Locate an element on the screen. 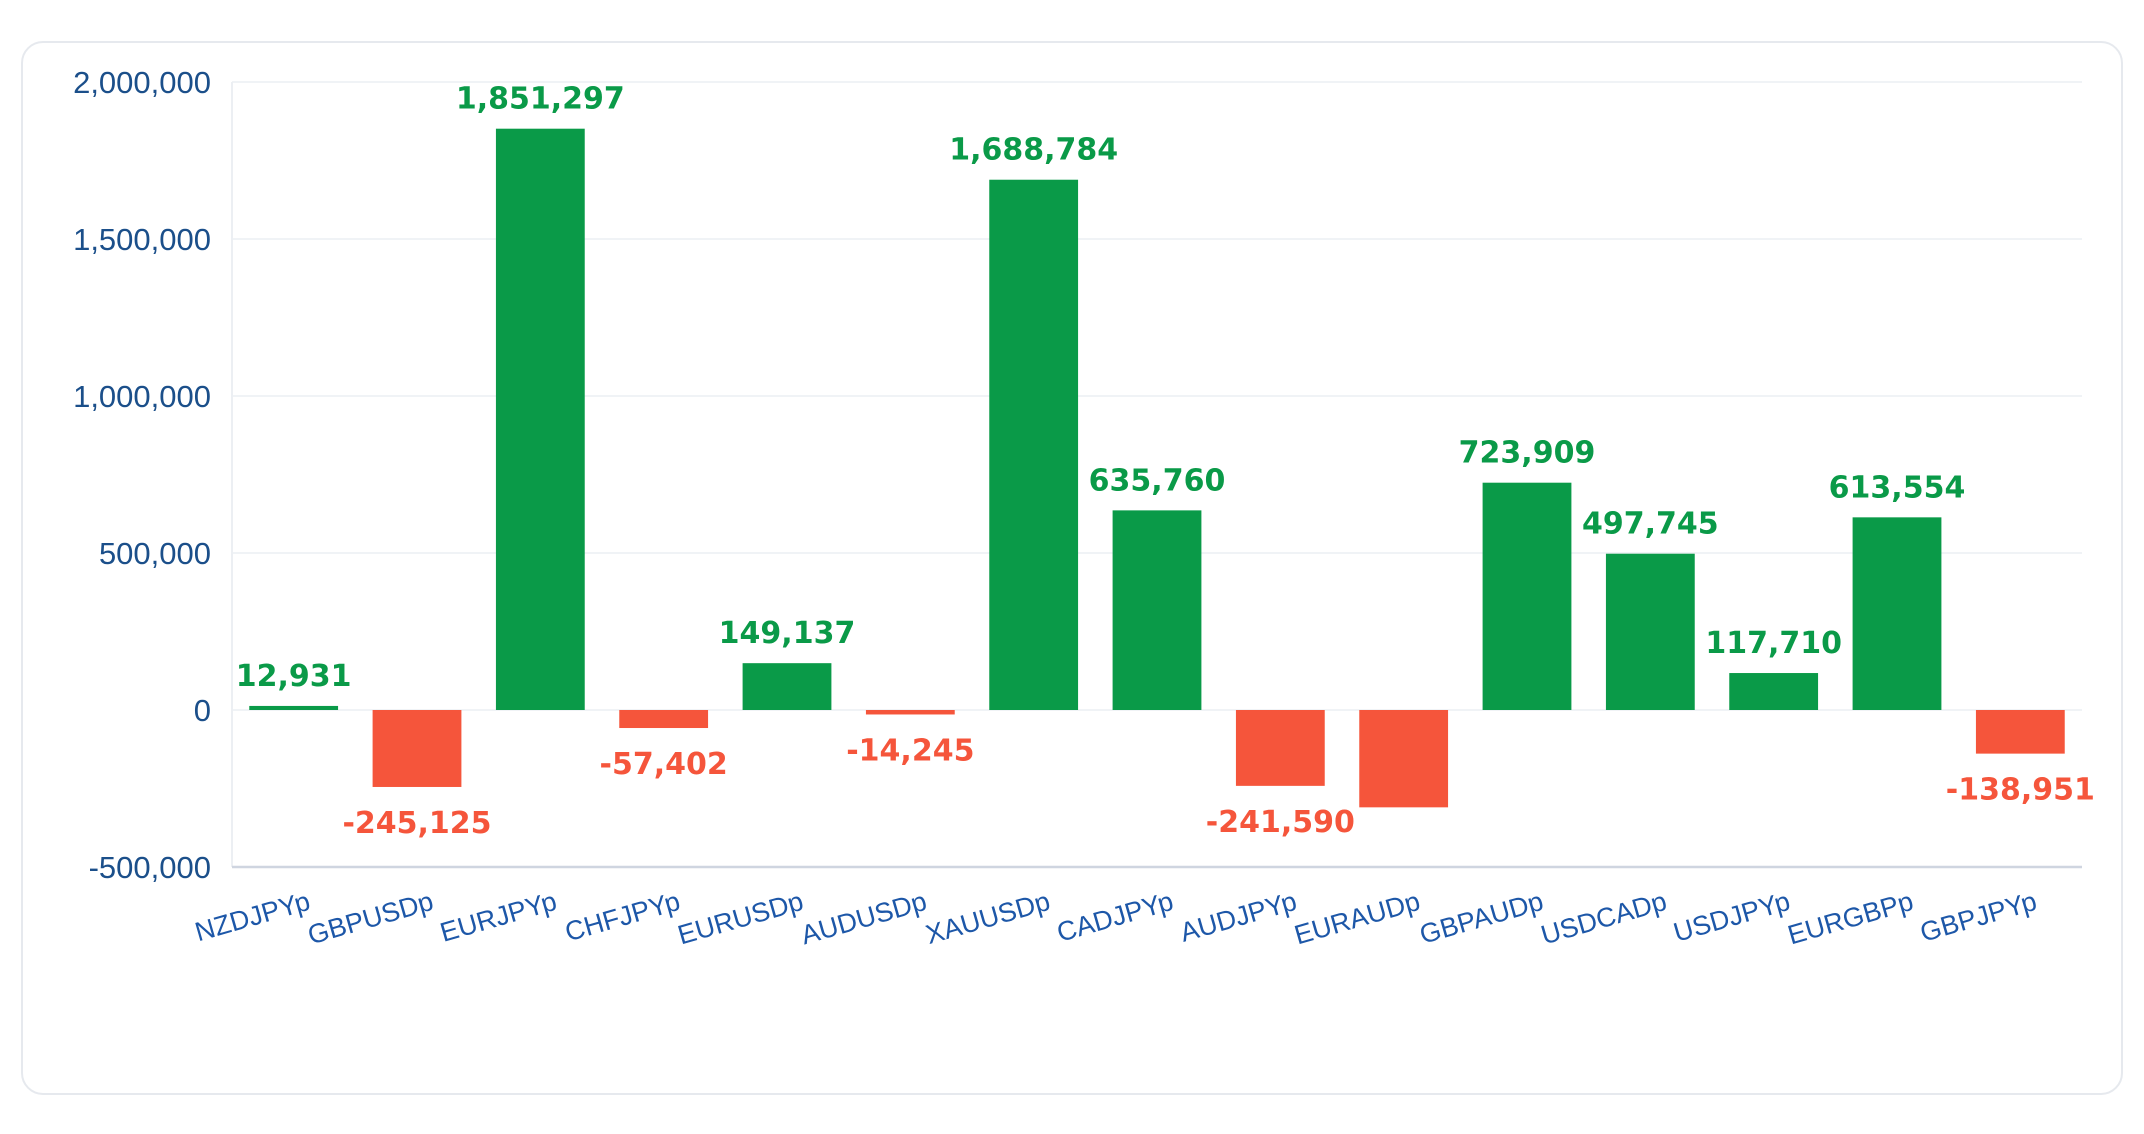  x-tick-label: GBPUSDp is located at coordinates (370, 918).